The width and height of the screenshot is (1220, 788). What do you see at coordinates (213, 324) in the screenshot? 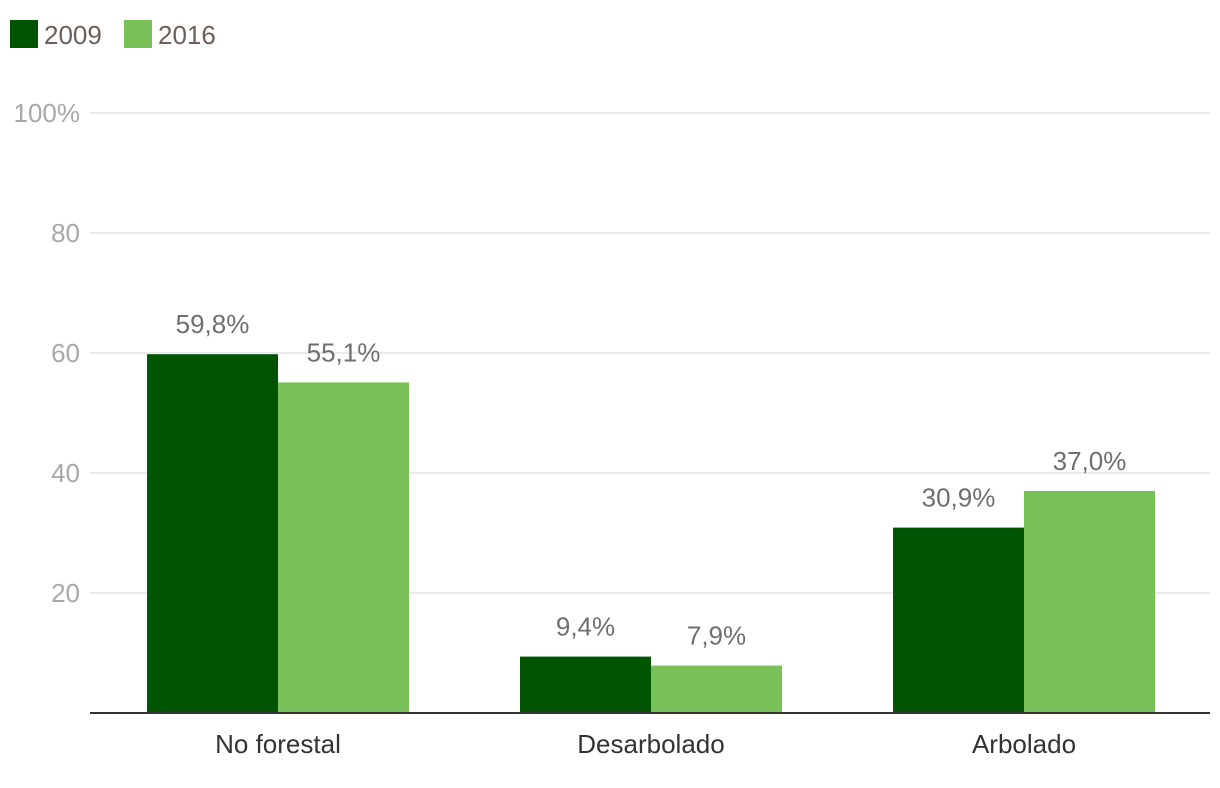
I see `value-label-2009-0: 59,8%` at bounding box center [213, 324].